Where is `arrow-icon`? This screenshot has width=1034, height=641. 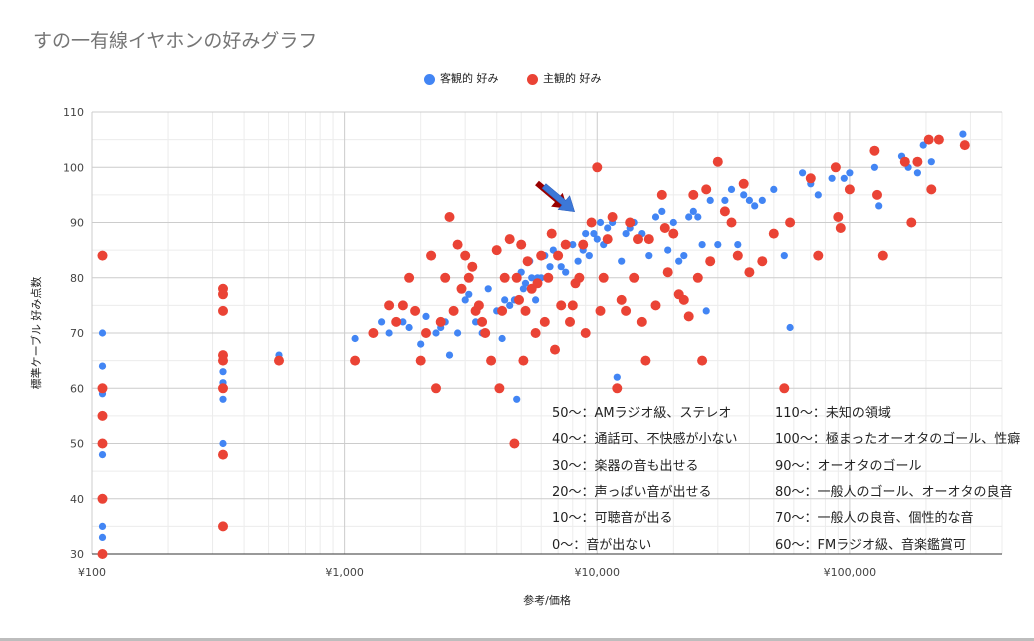 arrow-icon is located at coordinates (558, 198).